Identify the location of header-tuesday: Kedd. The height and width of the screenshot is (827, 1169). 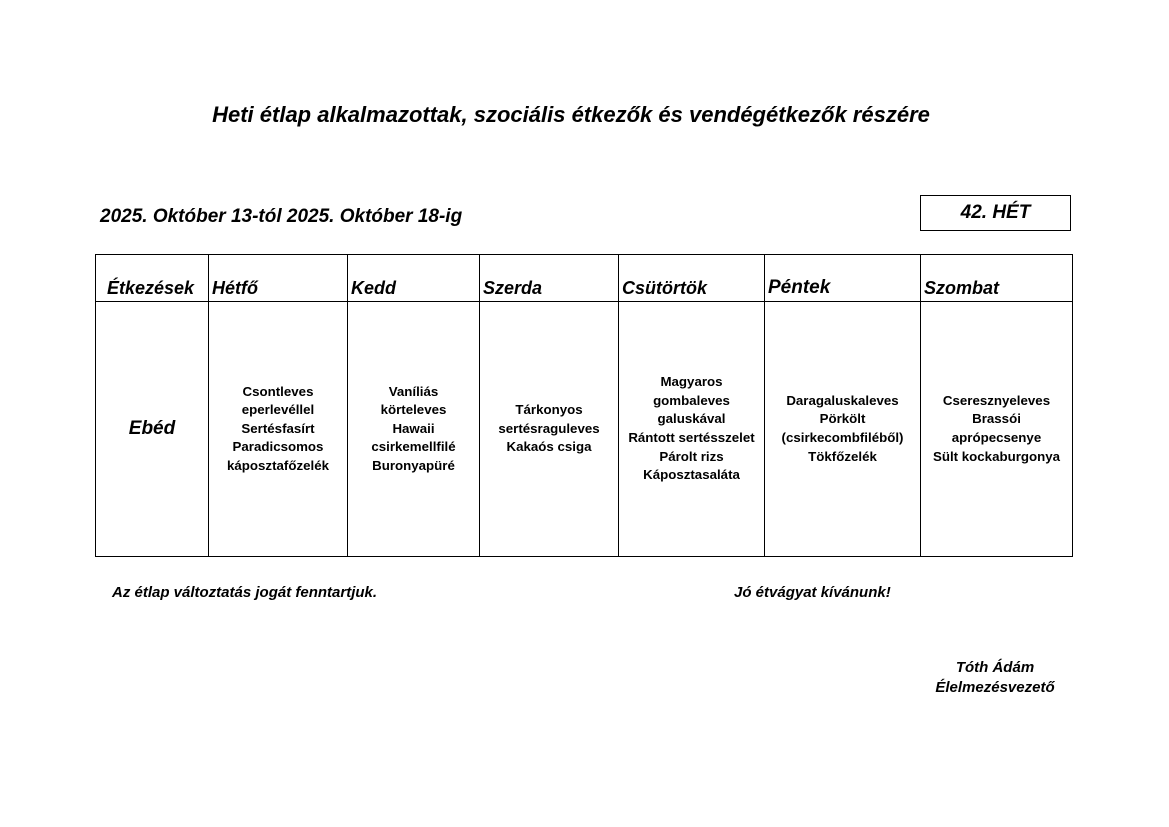
(413, 278).